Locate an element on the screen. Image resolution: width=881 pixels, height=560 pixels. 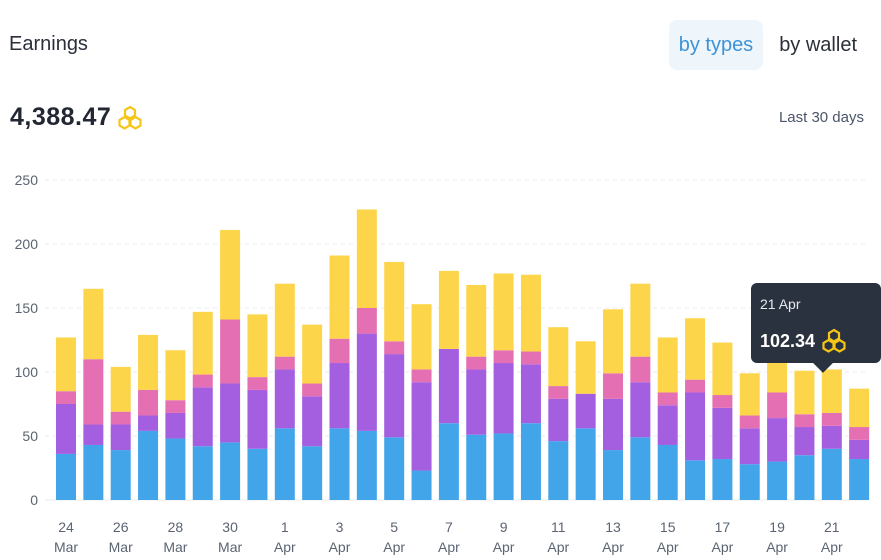
tab-by-wallet: by wallet is located at coordinates (818, 45).